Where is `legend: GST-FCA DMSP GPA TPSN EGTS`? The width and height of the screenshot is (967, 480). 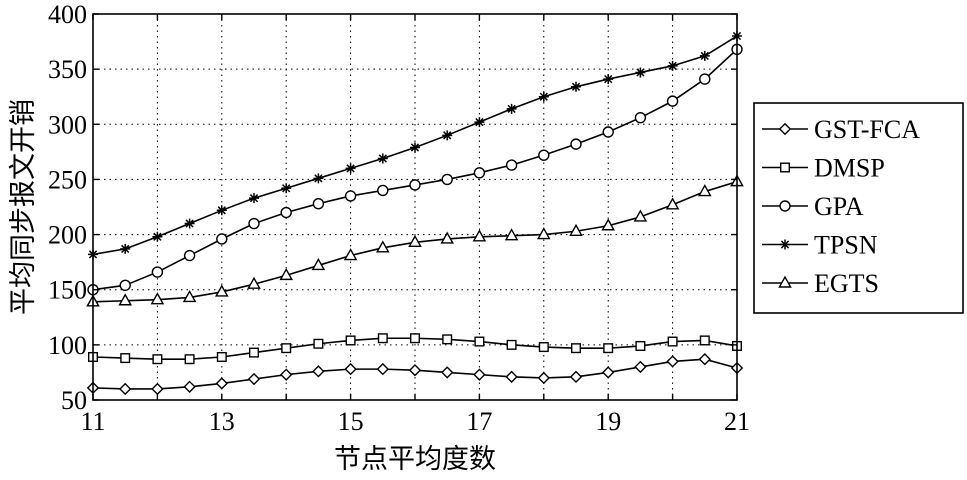 legend: GST-FCA DMSP GPA TPSN EGTS is located at coordinates (858, 208).